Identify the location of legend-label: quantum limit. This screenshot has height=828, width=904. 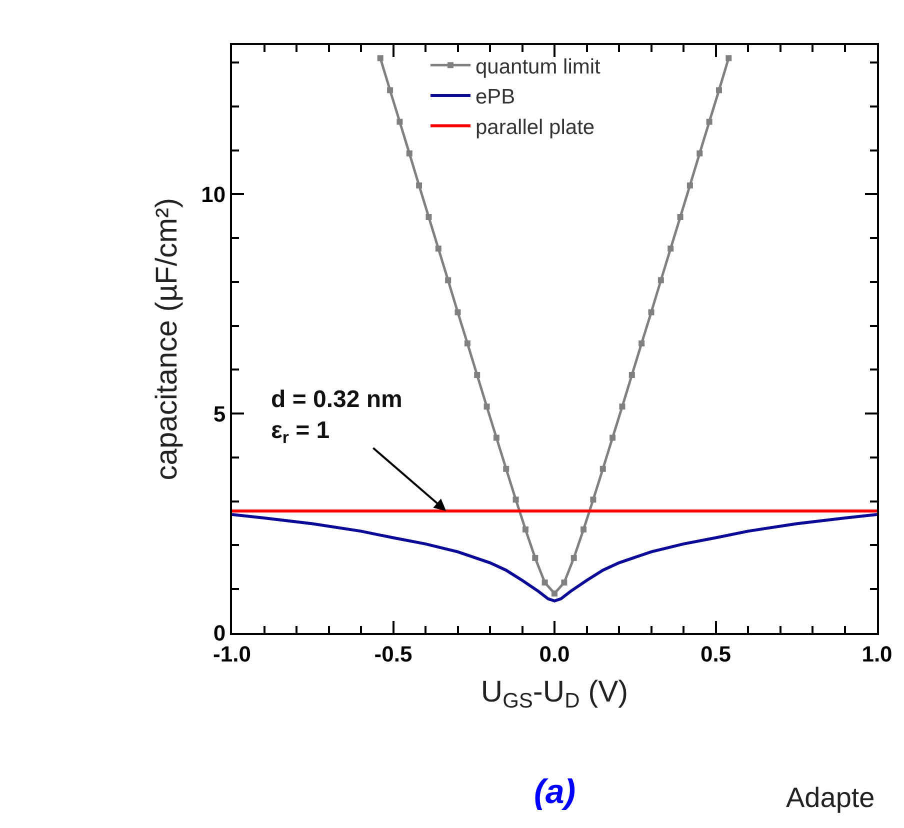
(538, 66).